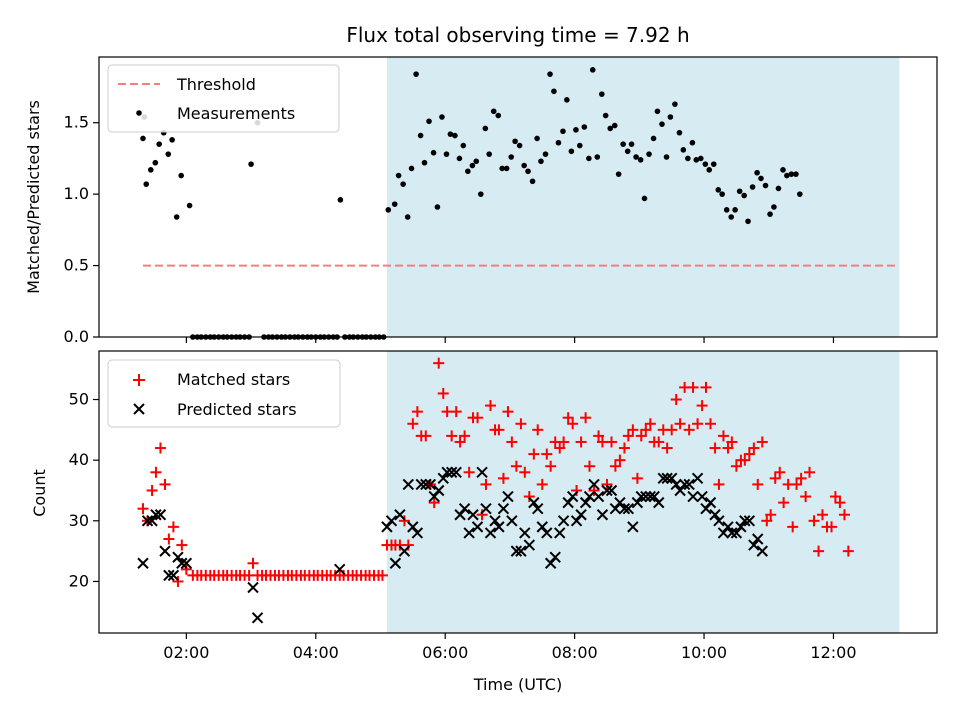  Describe the element at coordinates (76, 193) in the screenshot. I see `top-y-tick-label: 1.0` at that location.